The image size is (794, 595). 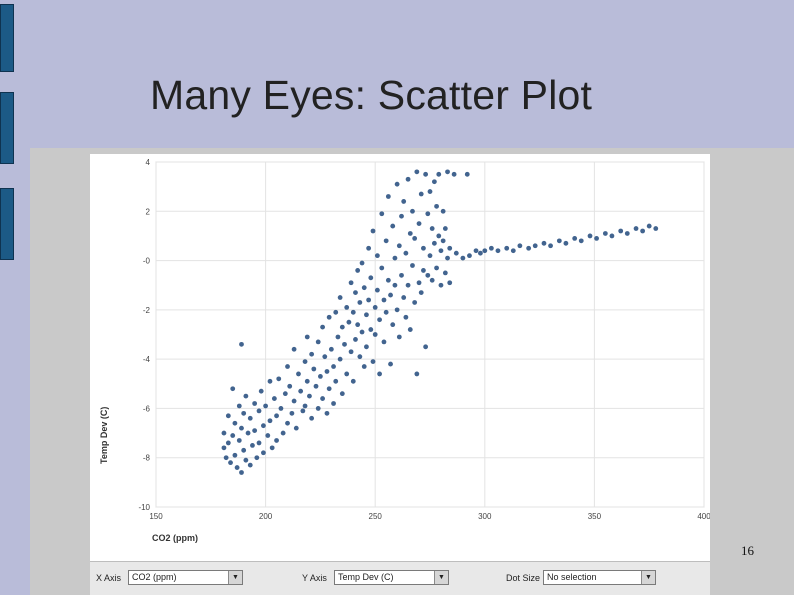 I want to click on y-tick-label: -2, so click(x=147, y=310).